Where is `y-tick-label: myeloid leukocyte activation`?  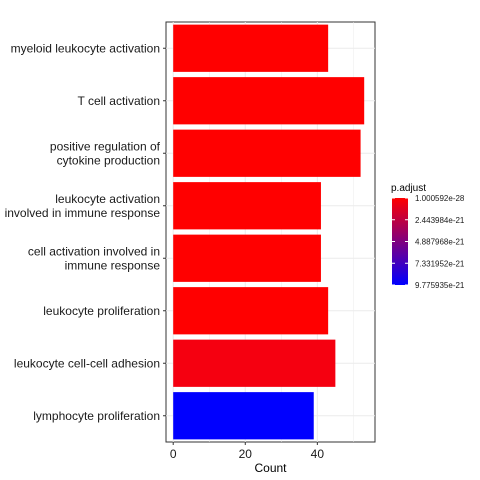 y-tick-label: myeloid leukocyte activation is located at coordinates (85, 48).